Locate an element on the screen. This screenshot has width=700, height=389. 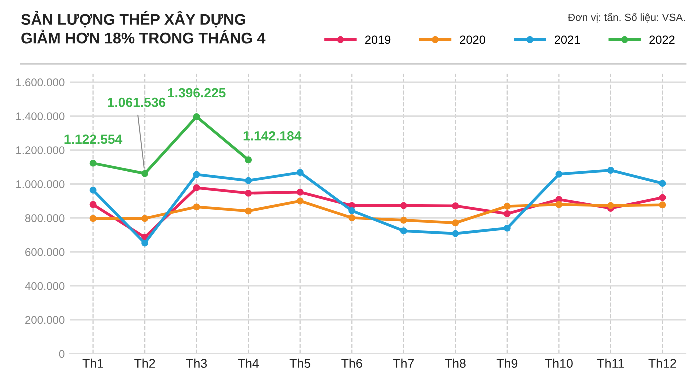
y-tick-label: 1.400.000 is located at coordinates (40, 116).